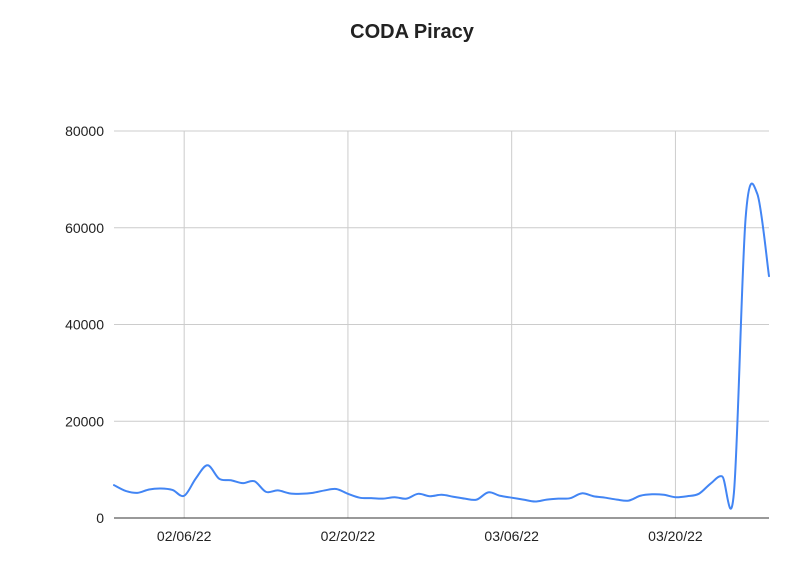 The width and height of the screenshot is (800, 578). What do you see at coordinates (511, 536) in the screenshot?
I see `x-tick-label: 03/06/22` at bounding box center [511, 536].